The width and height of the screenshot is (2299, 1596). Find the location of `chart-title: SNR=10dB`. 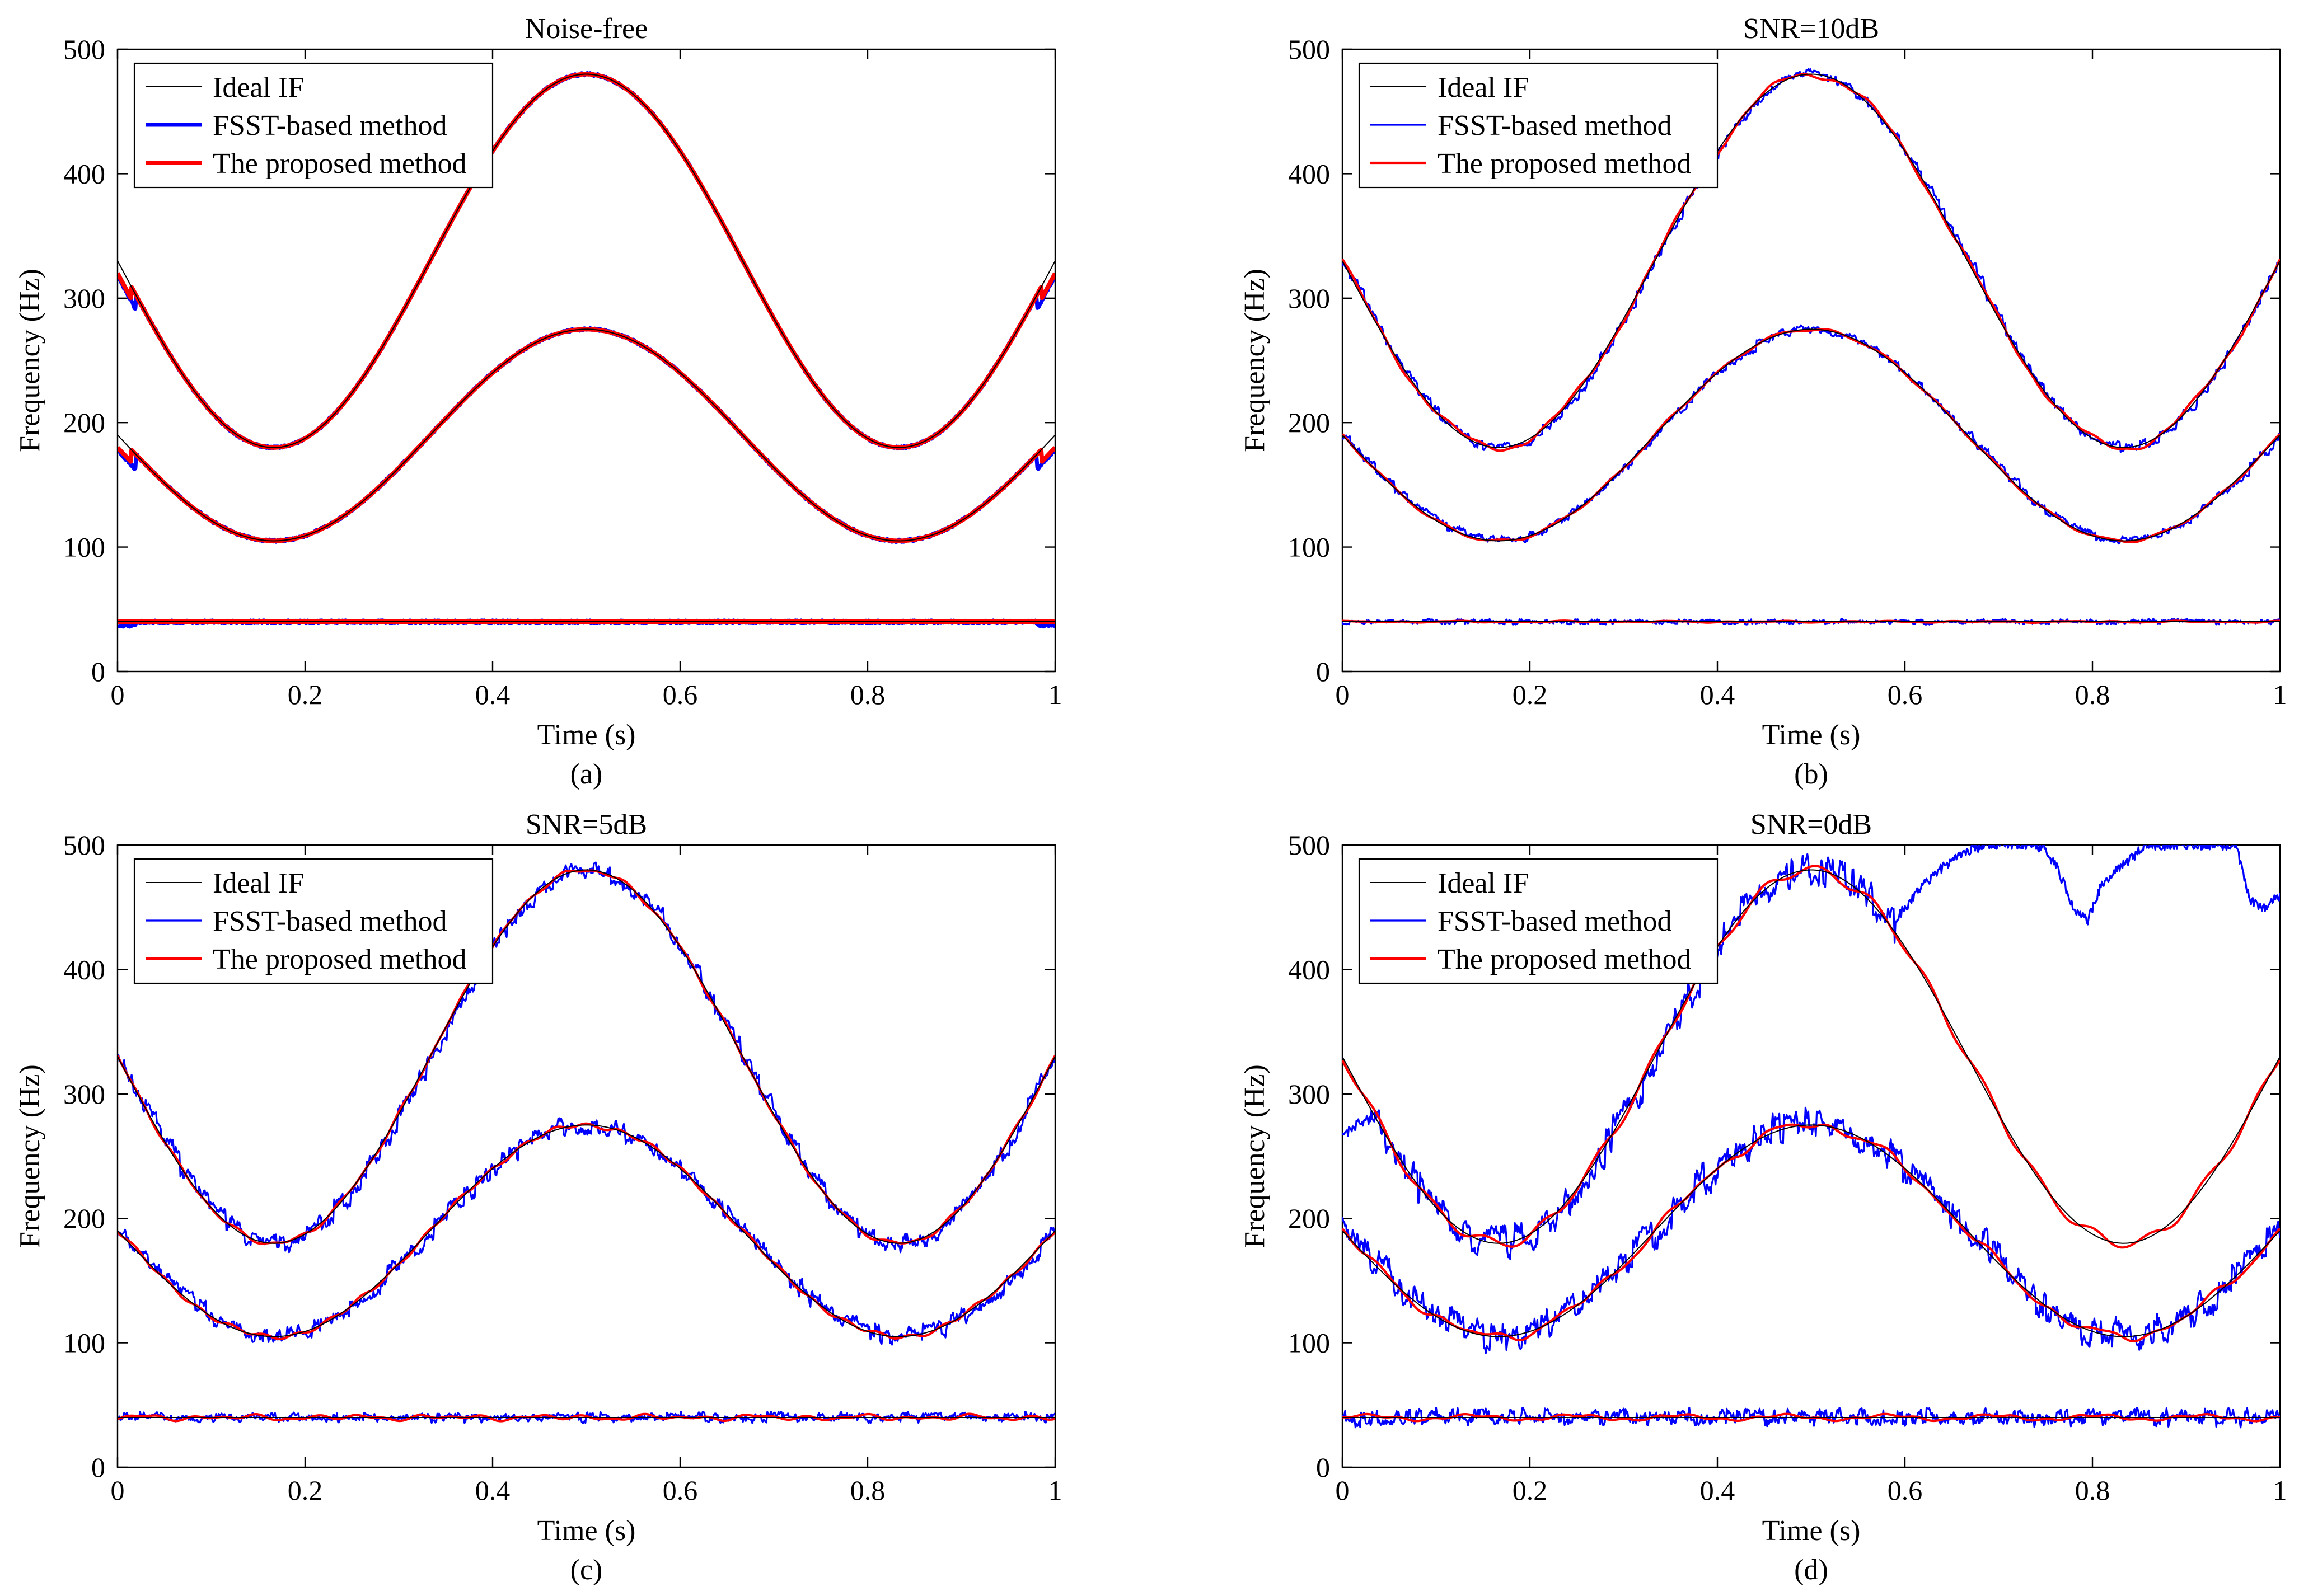

chart-title: SNR=10dB is located at coordinates (1811, 29).